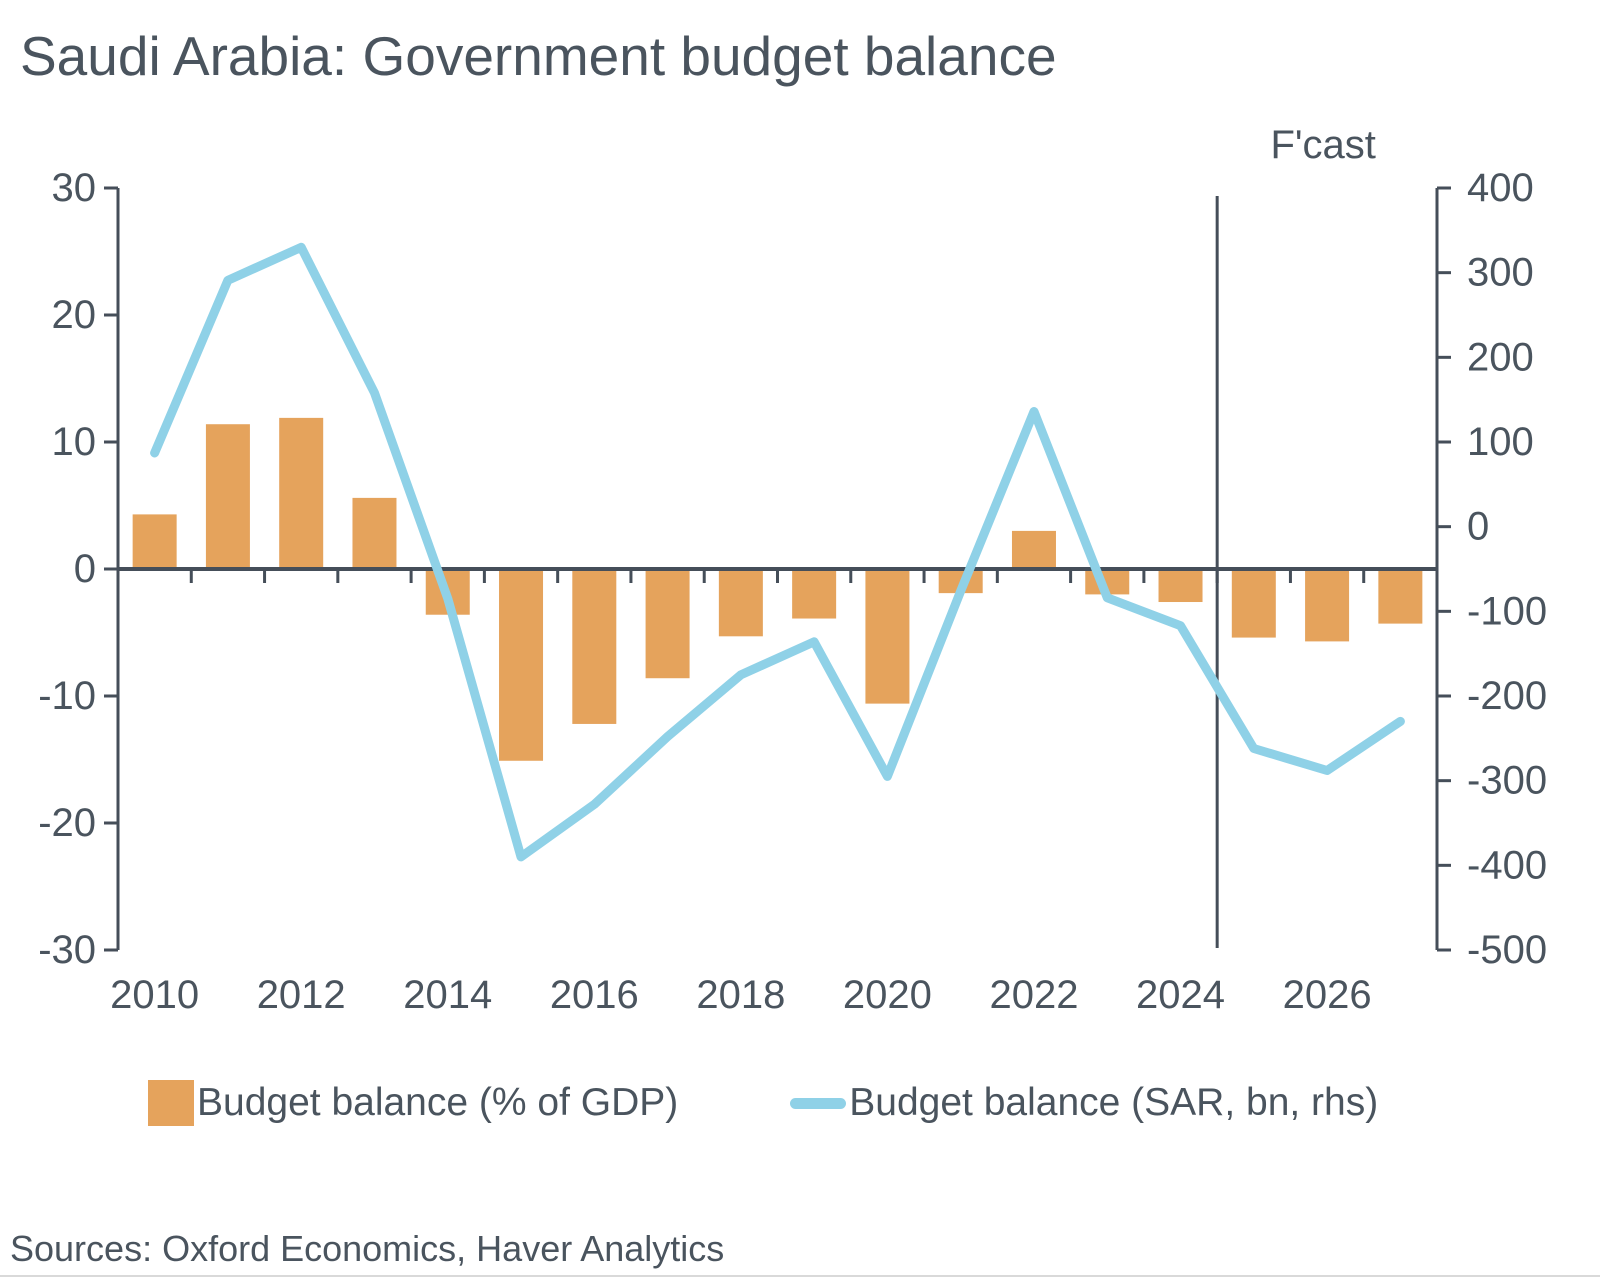 The height and width of the screenshot is (1277, 1600). Describe the element at coordinates (1500, 442) in the screenshot. I see `svg-text: 100` at that location.